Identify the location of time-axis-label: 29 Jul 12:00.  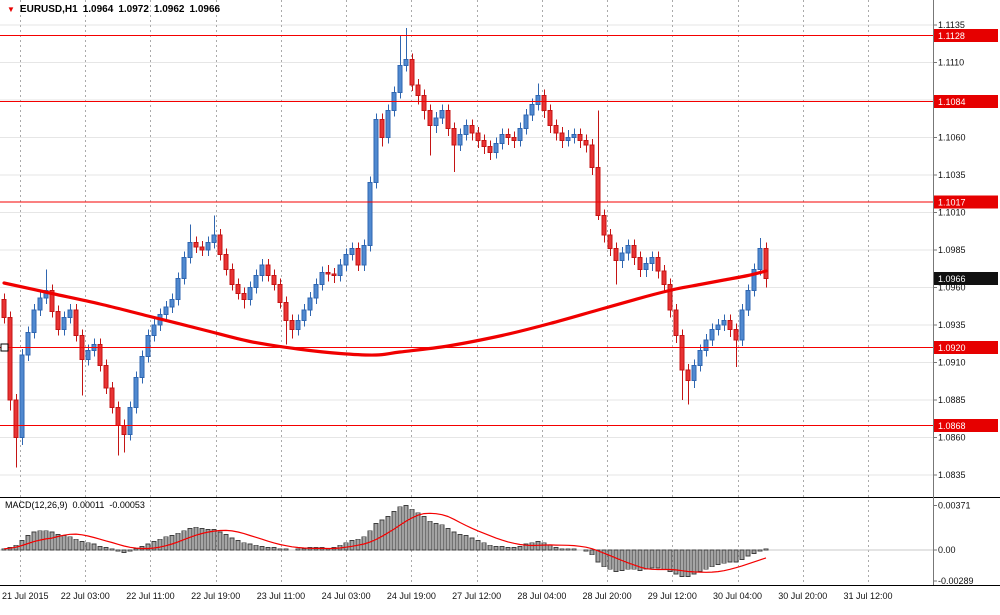
(672, 596).